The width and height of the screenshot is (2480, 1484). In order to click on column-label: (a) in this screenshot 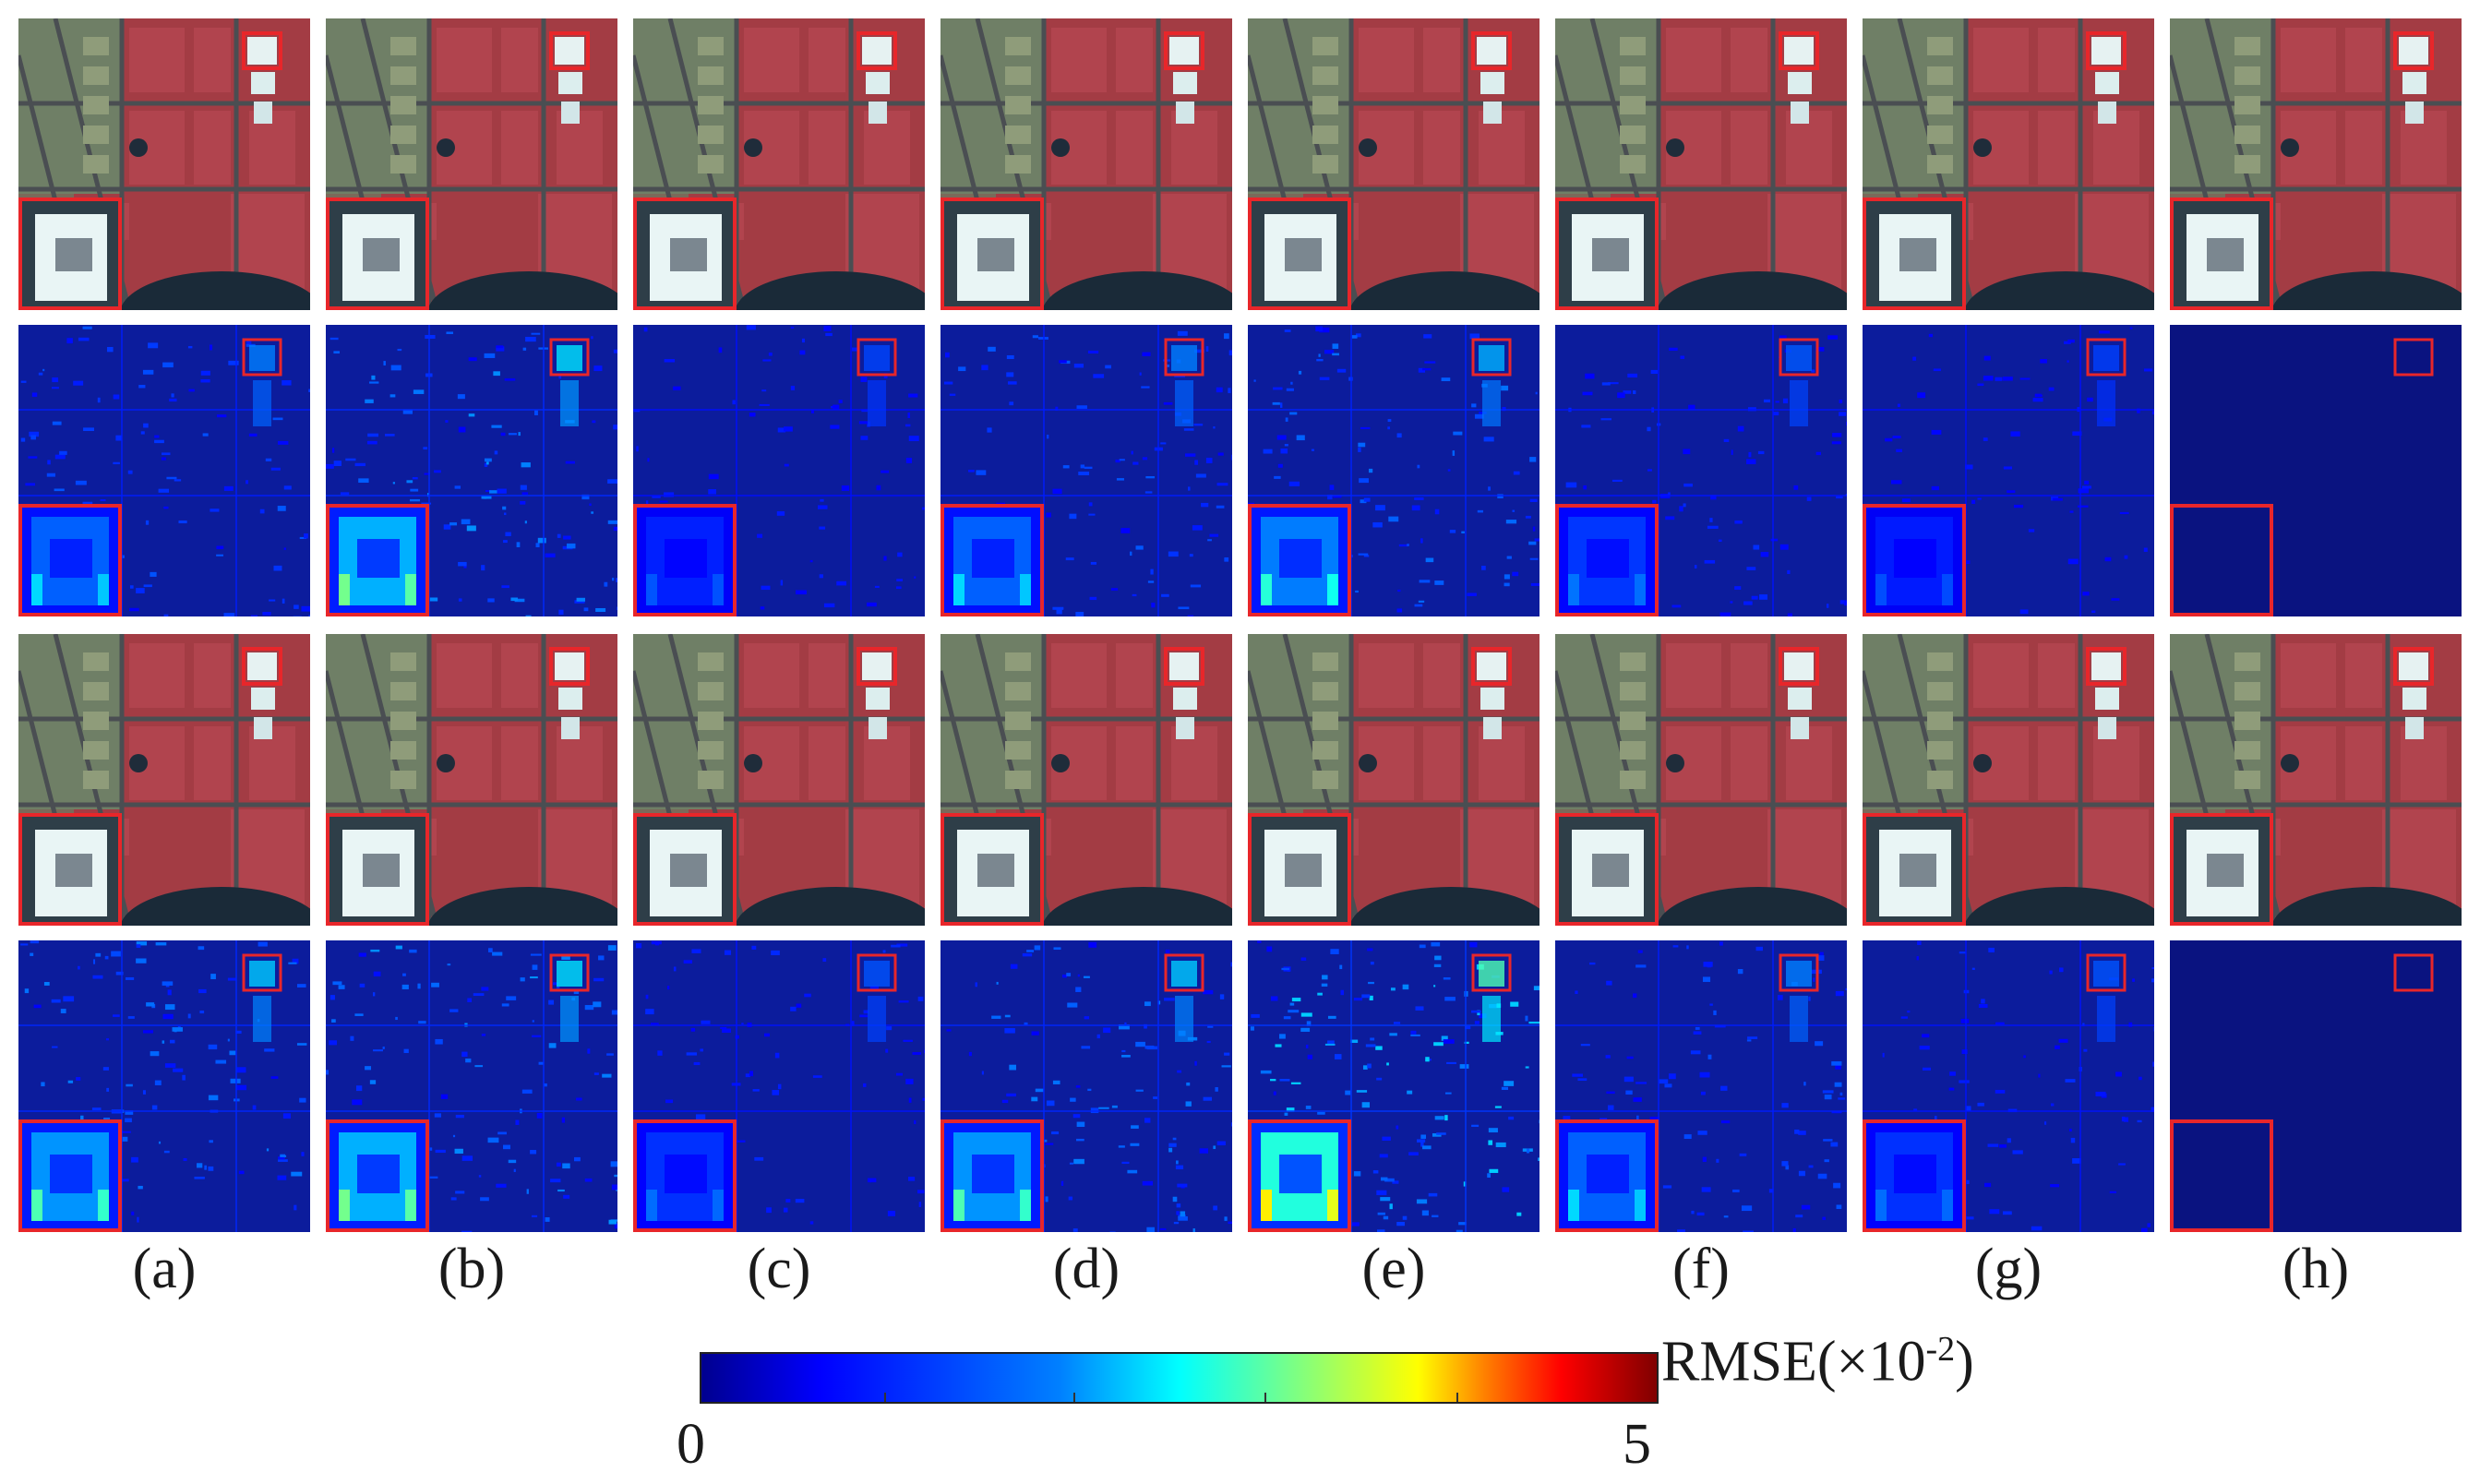, I will do `click(165, 1269)`.